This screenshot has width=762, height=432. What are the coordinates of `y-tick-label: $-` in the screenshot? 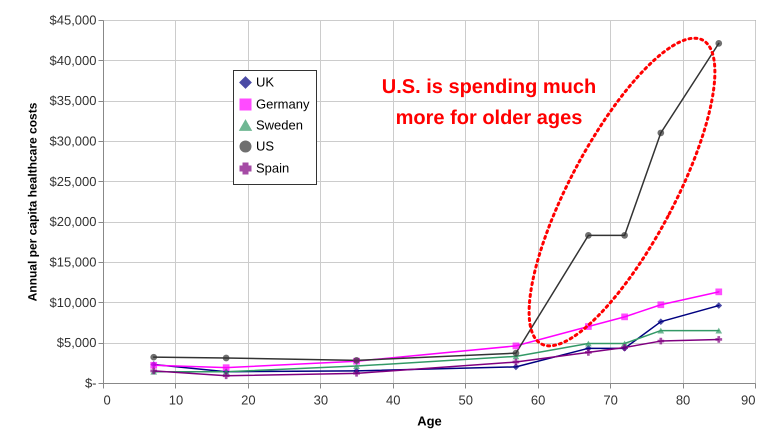 It's located at (90, 383).